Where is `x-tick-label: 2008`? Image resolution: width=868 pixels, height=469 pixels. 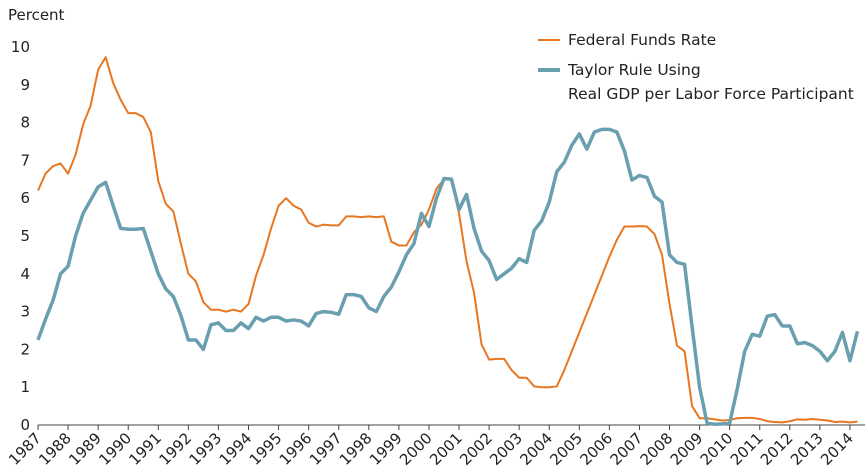 x-tick-label: 2008 is located at coordinates (657, 449).